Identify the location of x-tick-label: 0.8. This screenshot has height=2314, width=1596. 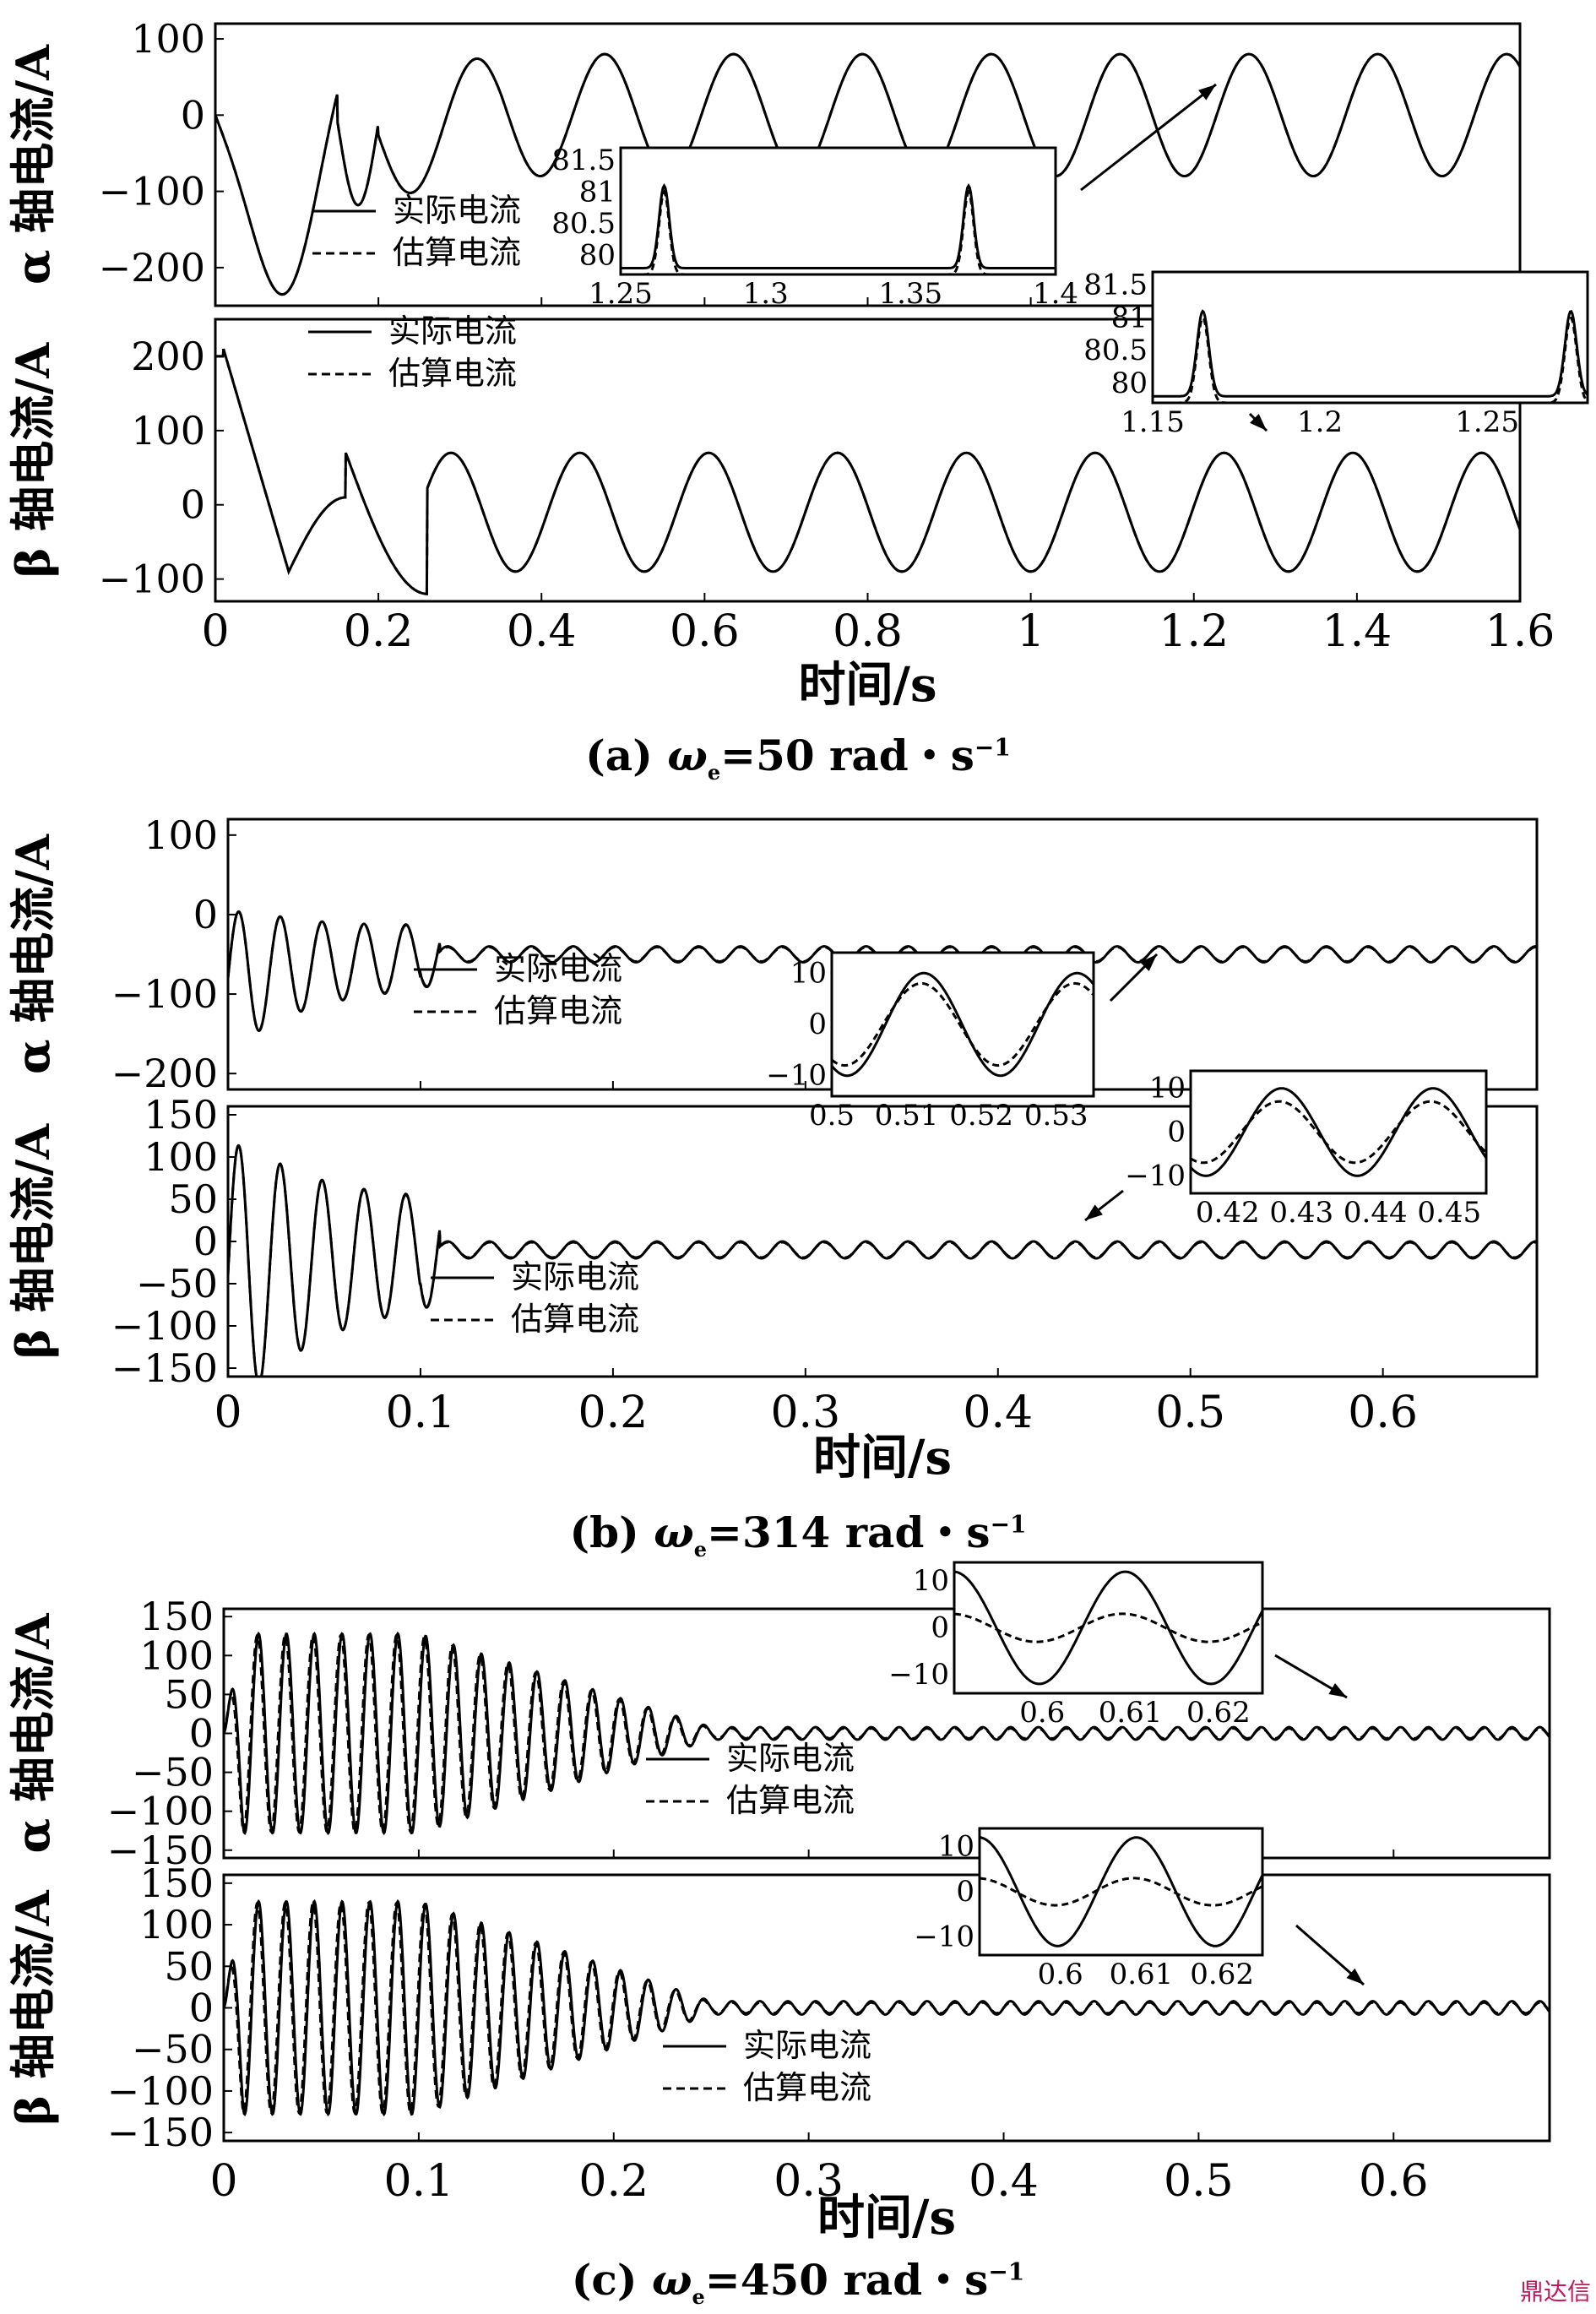
(868, 631).